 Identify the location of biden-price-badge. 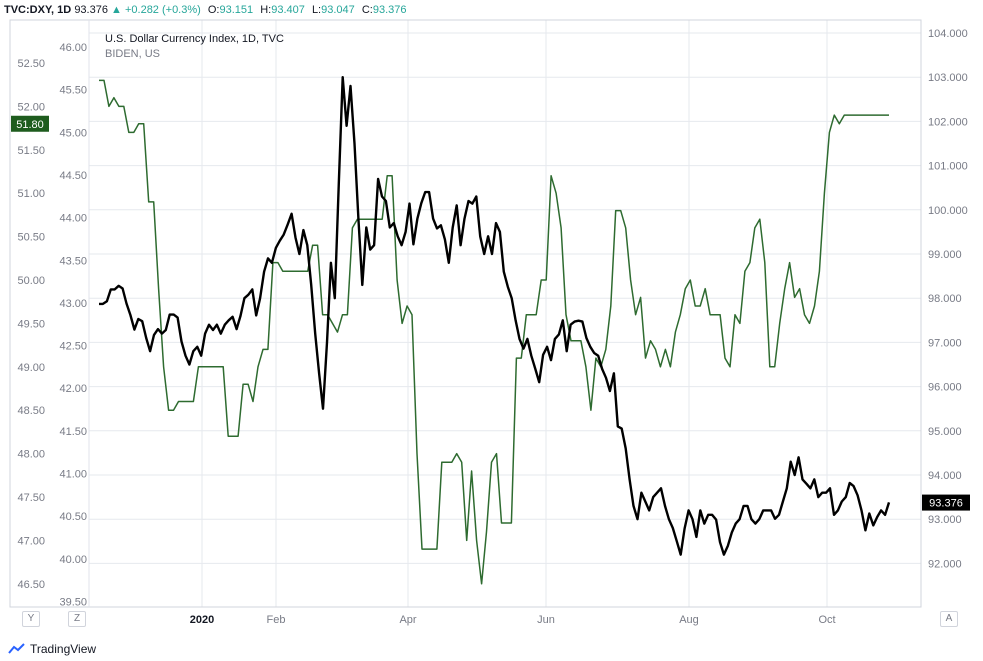
(30, 123).